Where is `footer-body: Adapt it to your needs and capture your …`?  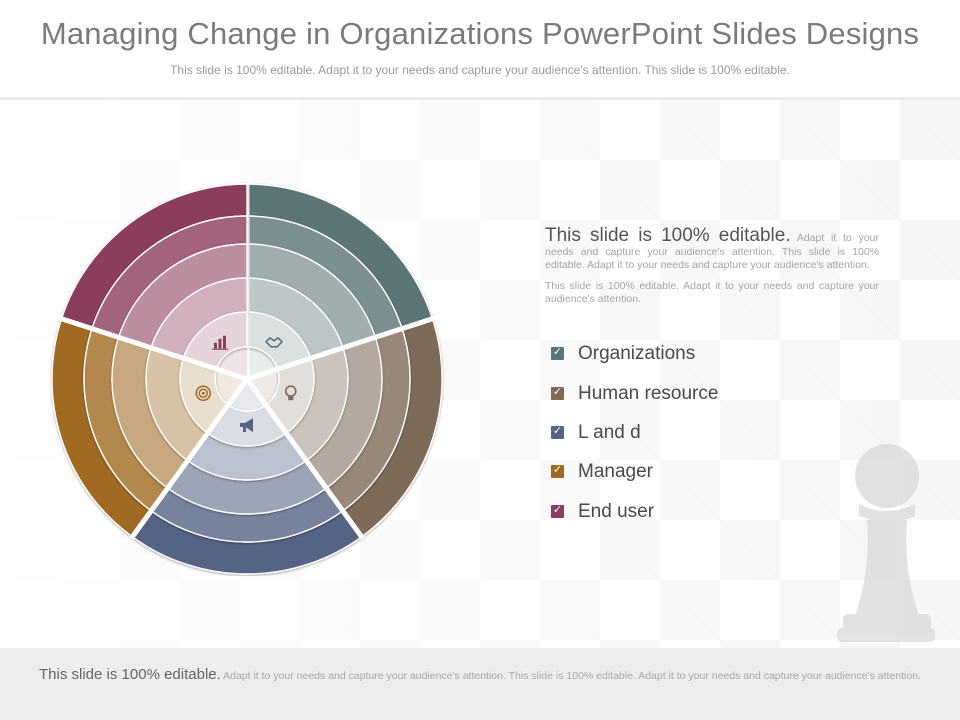 footer-body: Adapt it to your needs and capture your … is located at coordinates (570, 676).